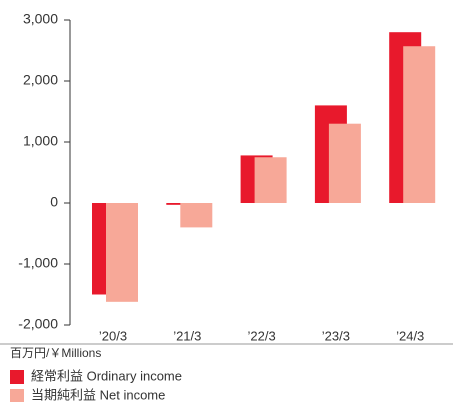  What do you see at coordinates (54, 202) in the screenshot?
I see `y-tick-label: 0` at bounding box center [54, 202].